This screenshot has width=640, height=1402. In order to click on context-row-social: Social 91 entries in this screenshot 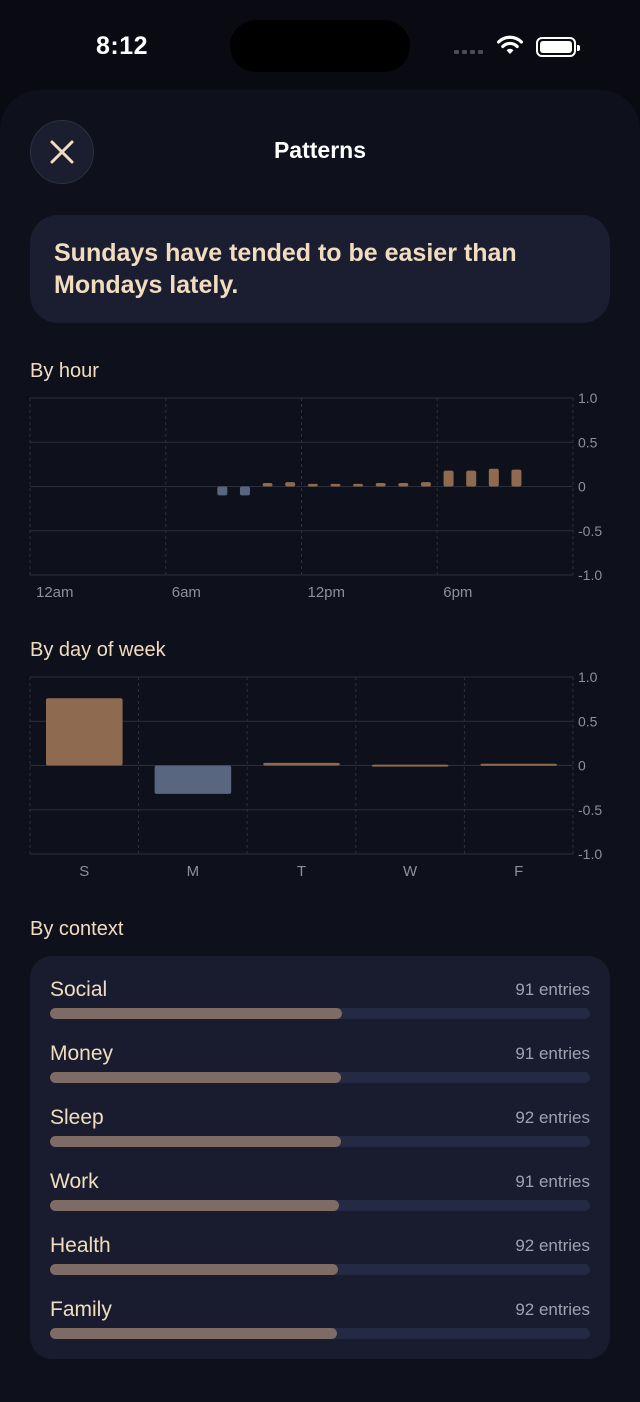, I will do `click(320, 1008)`.